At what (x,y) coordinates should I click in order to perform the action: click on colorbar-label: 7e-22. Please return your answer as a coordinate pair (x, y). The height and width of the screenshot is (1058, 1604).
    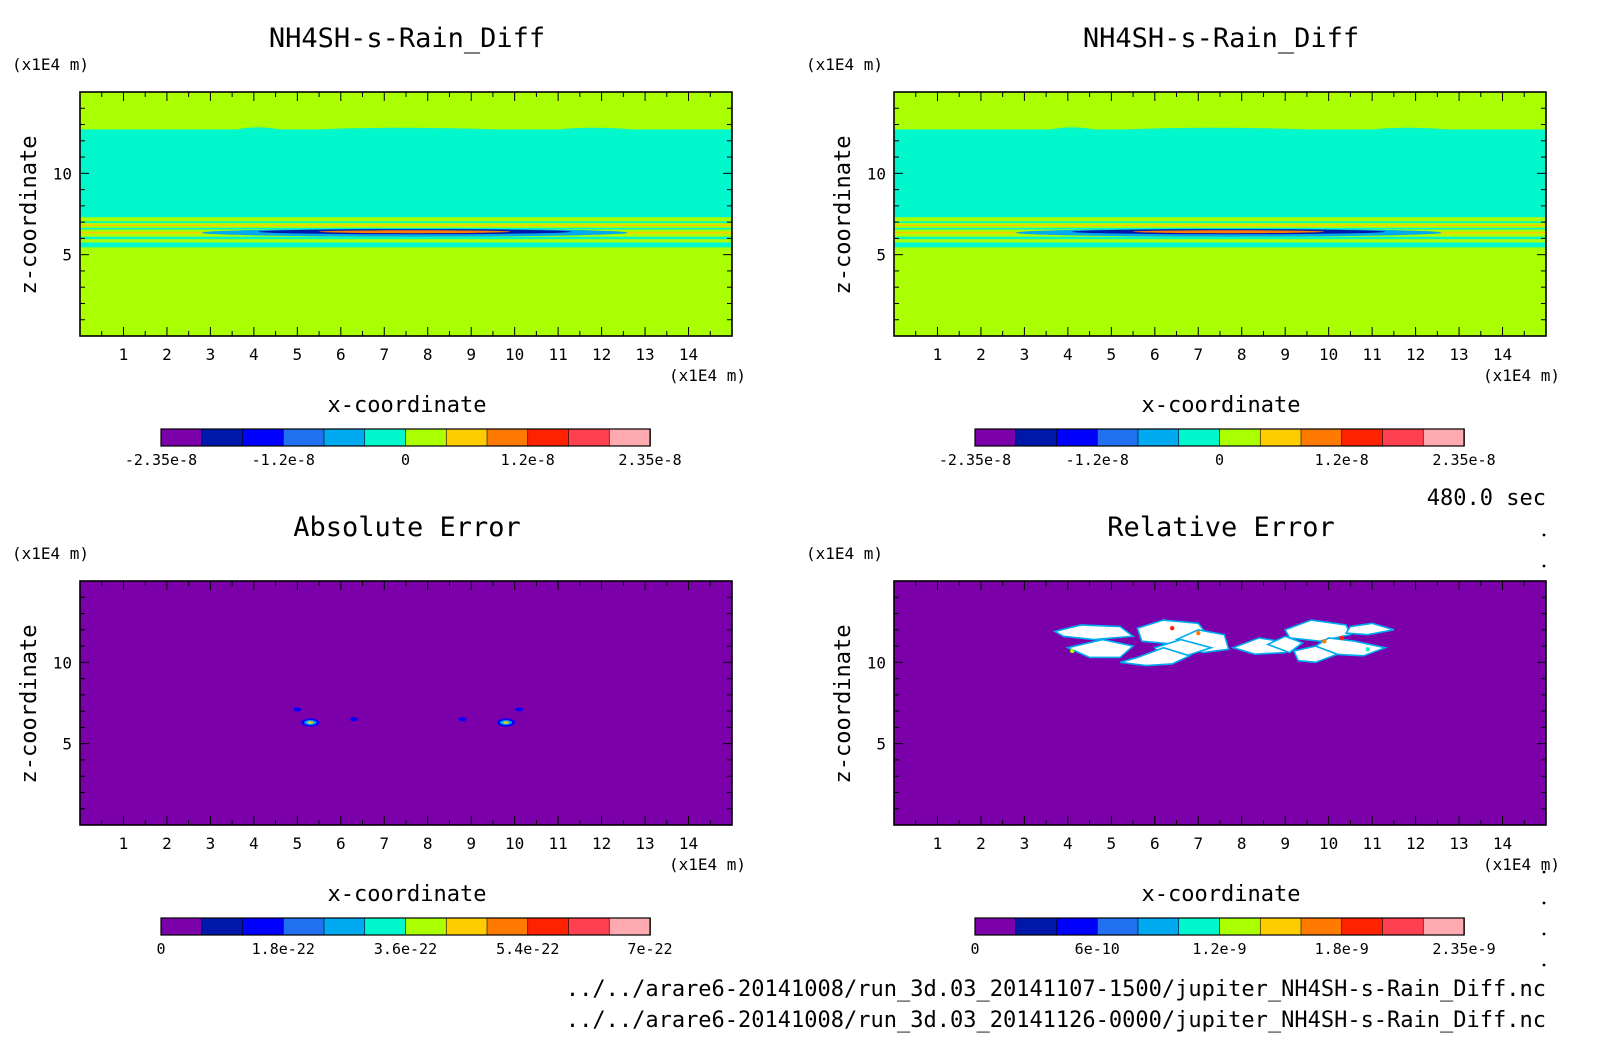
    Looking at the image, I should click on (649, 949).